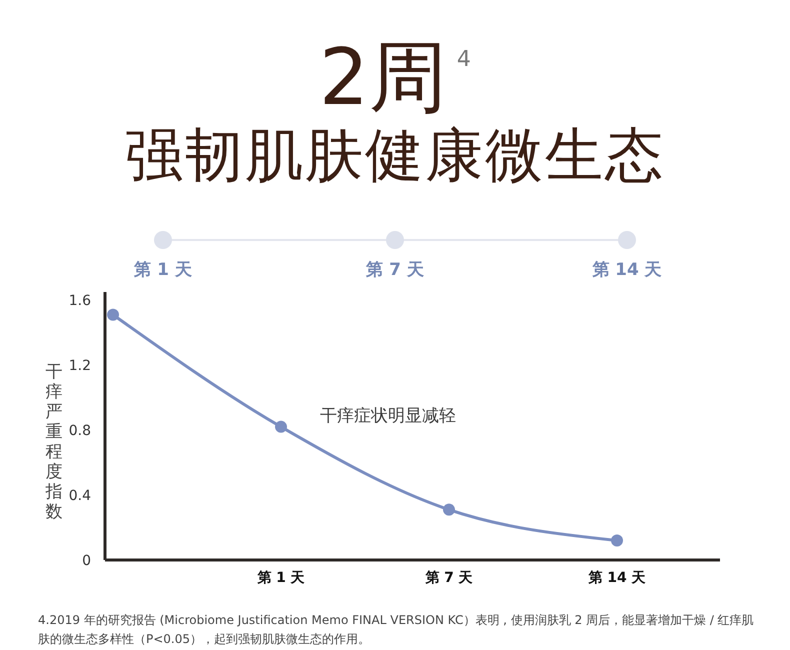  I want to click on category-label: 第 7 天, so click(395, 270).